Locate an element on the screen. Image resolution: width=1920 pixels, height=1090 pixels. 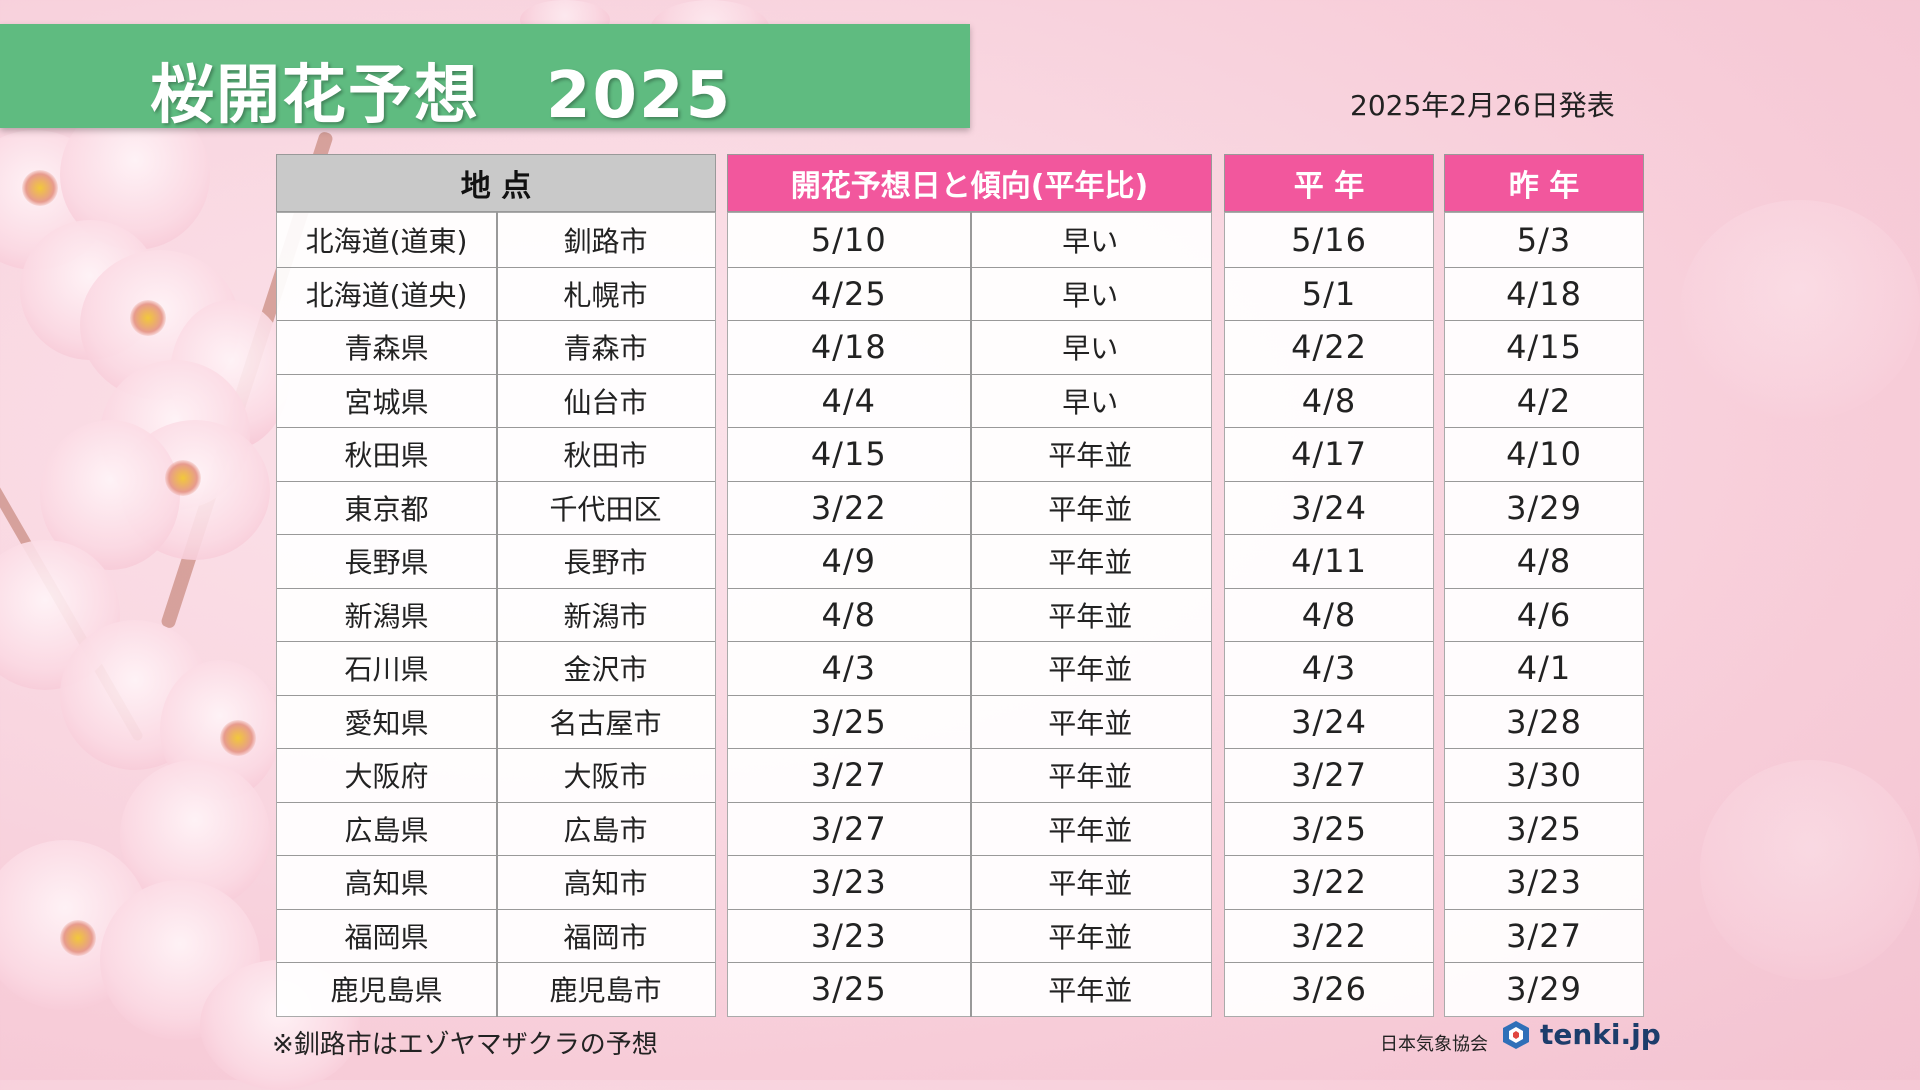
header-location-label: 地 点 is located at coordinates (496, 186).